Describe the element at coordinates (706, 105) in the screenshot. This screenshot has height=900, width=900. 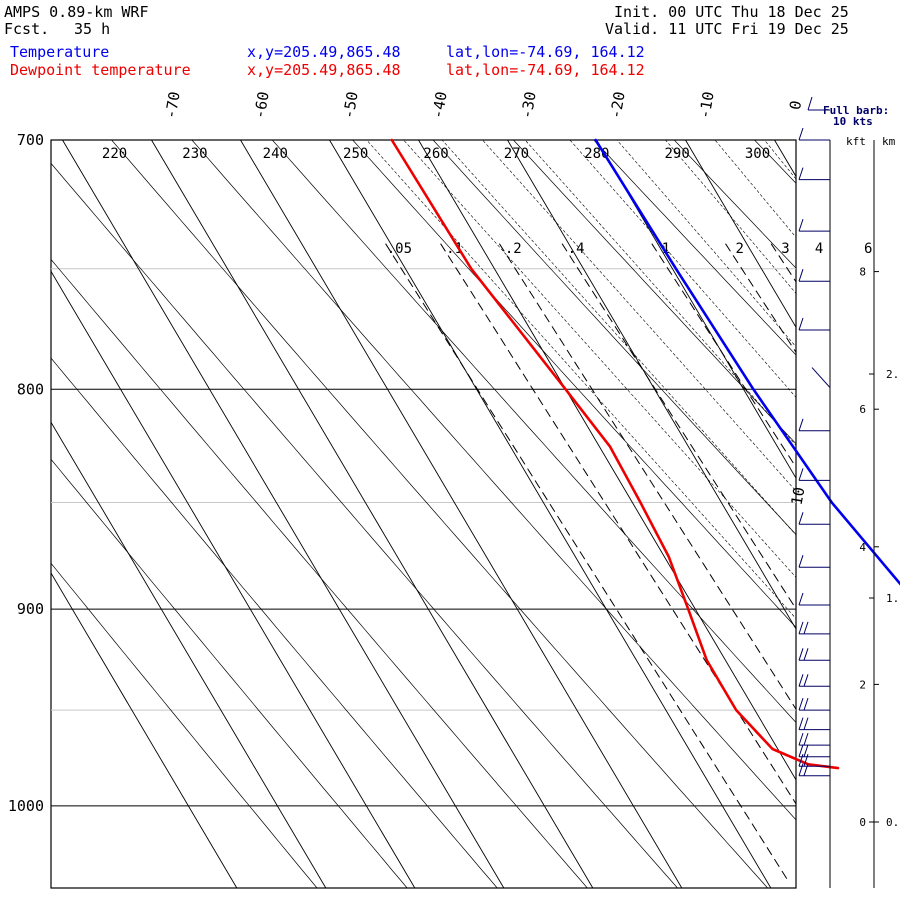
I see `isotherm-tick-label: -10` at that location.